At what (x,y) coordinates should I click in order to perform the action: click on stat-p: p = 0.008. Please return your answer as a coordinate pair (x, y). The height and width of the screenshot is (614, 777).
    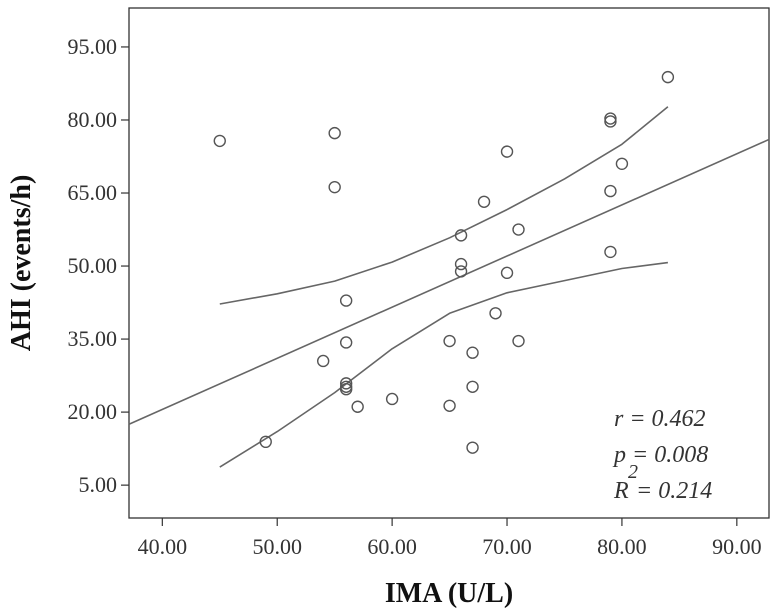
    Looking at the image, I should click on (660, 455).